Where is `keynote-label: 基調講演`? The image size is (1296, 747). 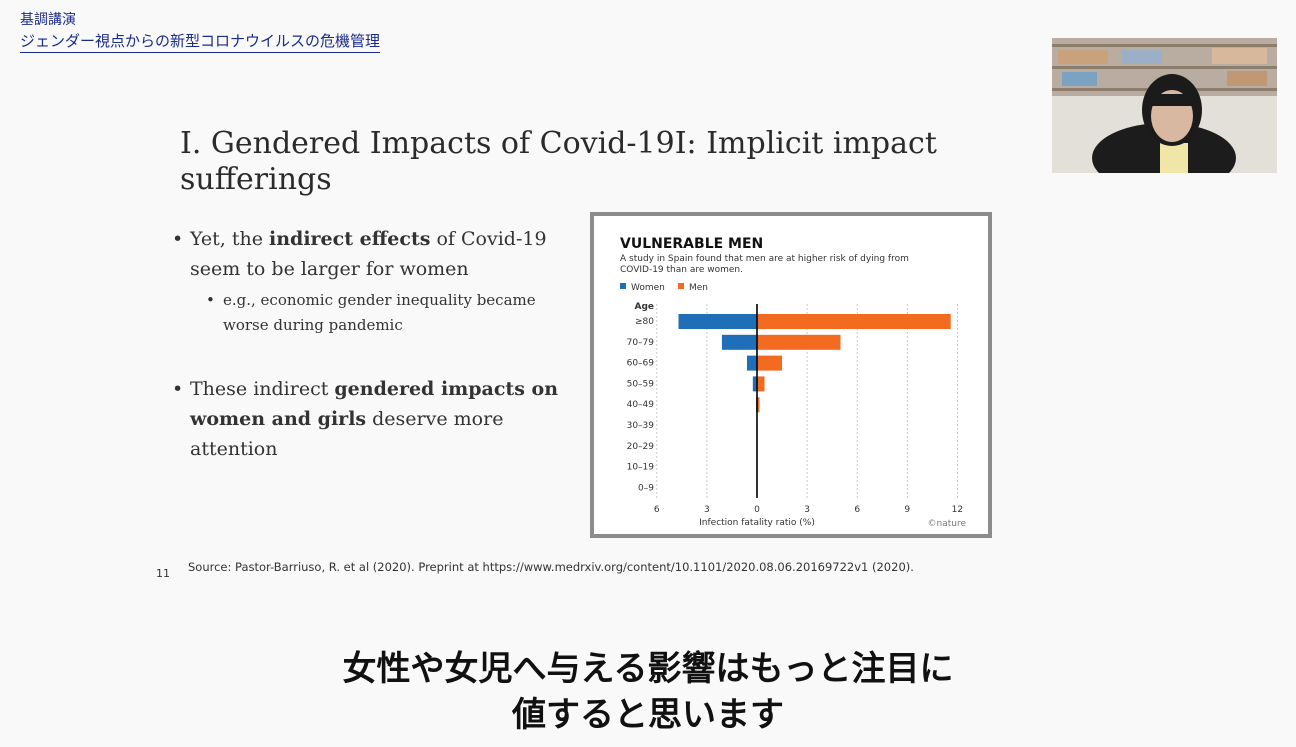 keynote-label: 基調講演 is located at coordinates (48, 20).